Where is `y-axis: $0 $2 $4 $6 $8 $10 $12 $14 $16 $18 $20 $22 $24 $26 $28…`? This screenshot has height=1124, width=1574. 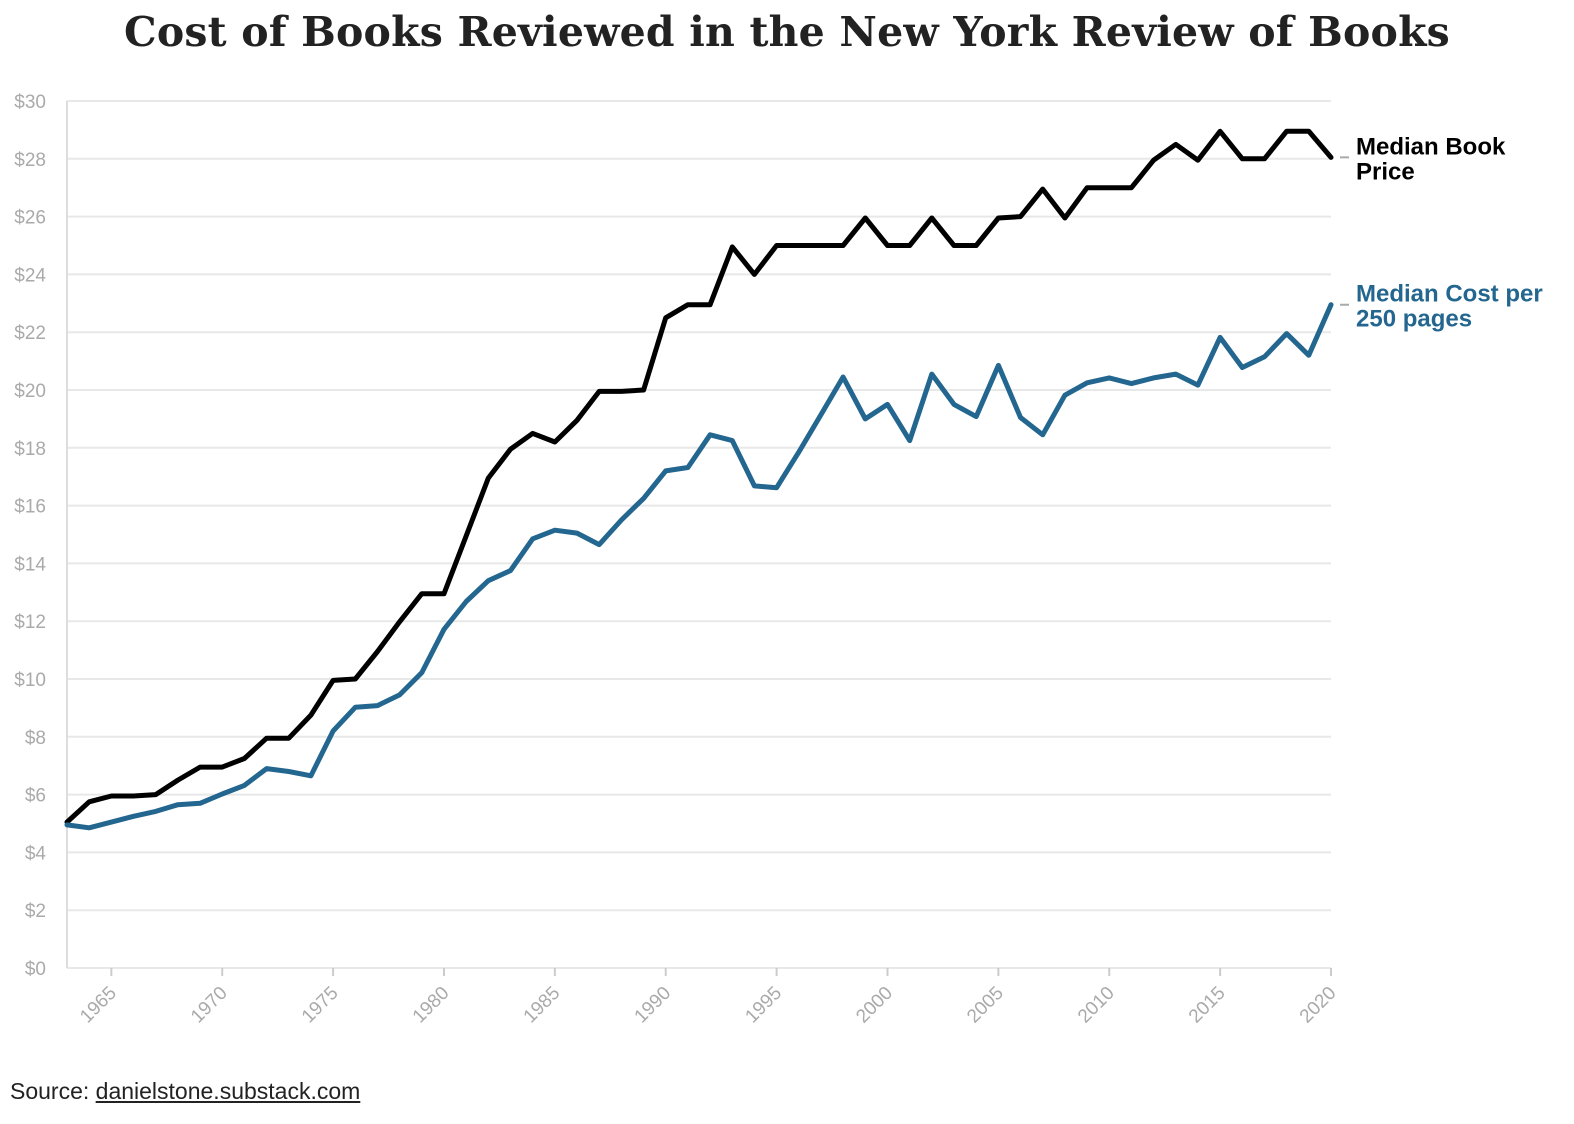
y-axis: $0 $2 $4 $6 $8 $10 $12 $14 $16 $18 $20 $22 $24 $26 $28… is located at coordinates (41, 536).